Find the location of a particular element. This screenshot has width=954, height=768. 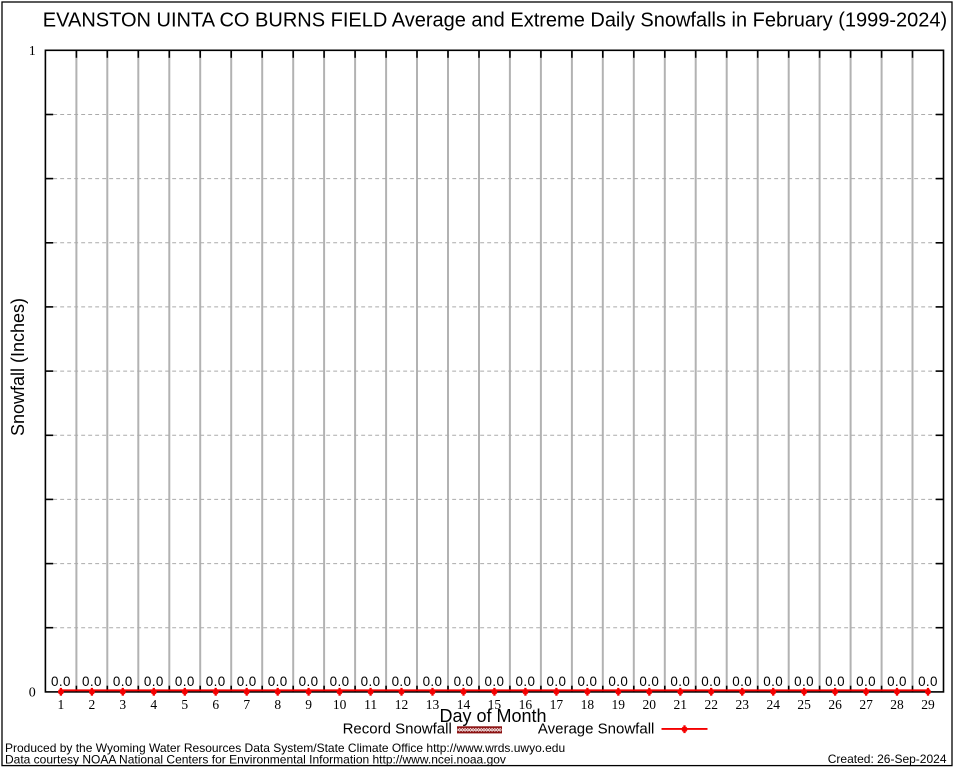

svg-text: 23 is located at coordinates (742, 704).